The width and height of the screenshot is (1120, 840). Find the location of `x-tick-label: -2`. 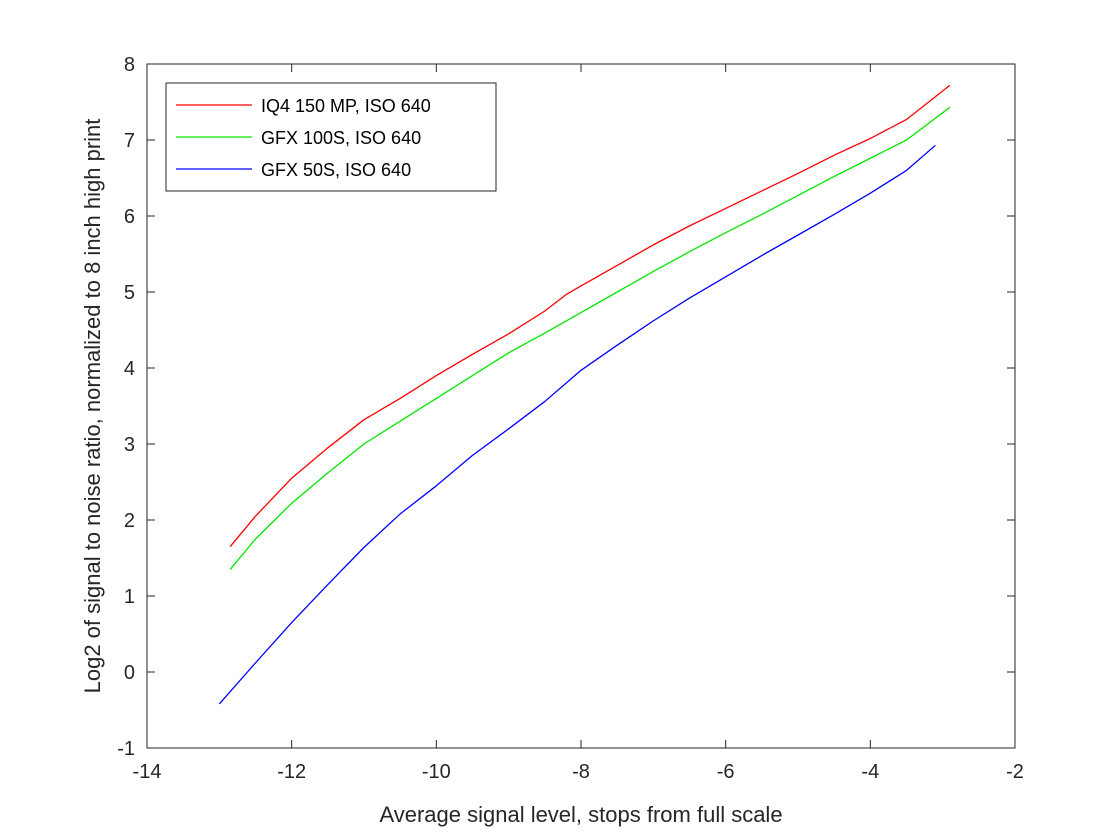

x-tick-label: -2 is located at coordinates (1015, 772).